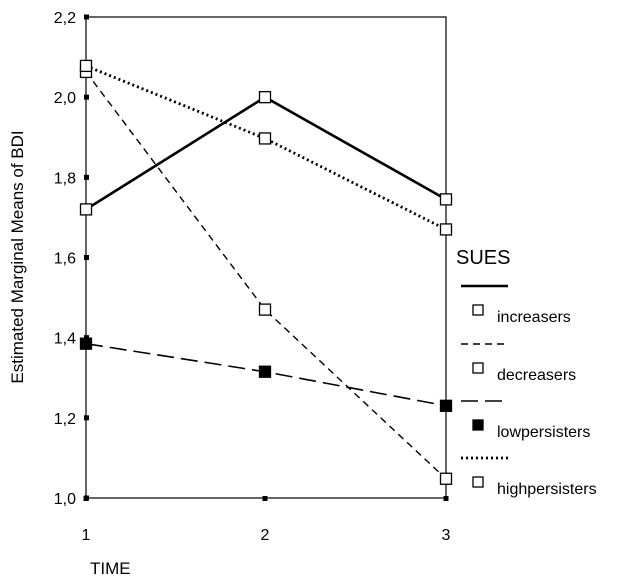 The width and height of the screenshot is (618, 580). I want to click on legend-item-increasers: increasers, so click(516, 305).